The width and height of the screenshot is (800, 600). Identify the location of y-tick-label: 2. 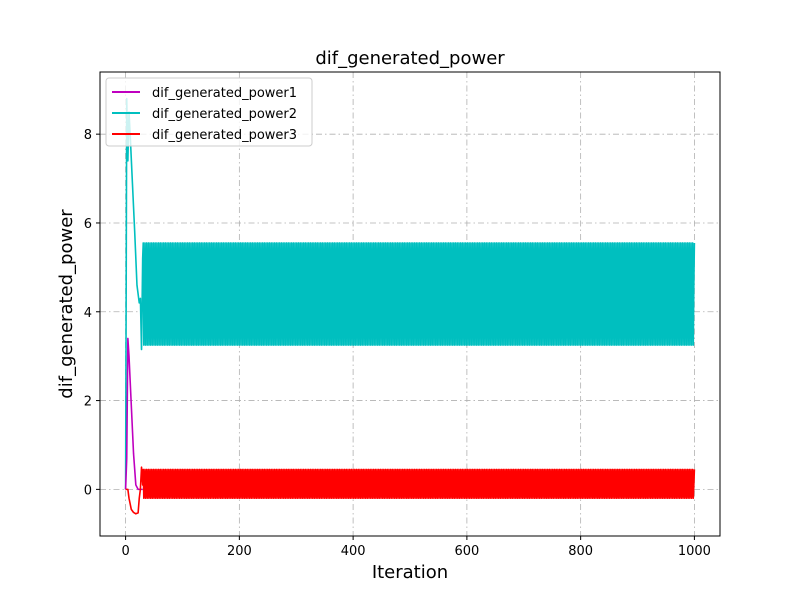
(88, 402).